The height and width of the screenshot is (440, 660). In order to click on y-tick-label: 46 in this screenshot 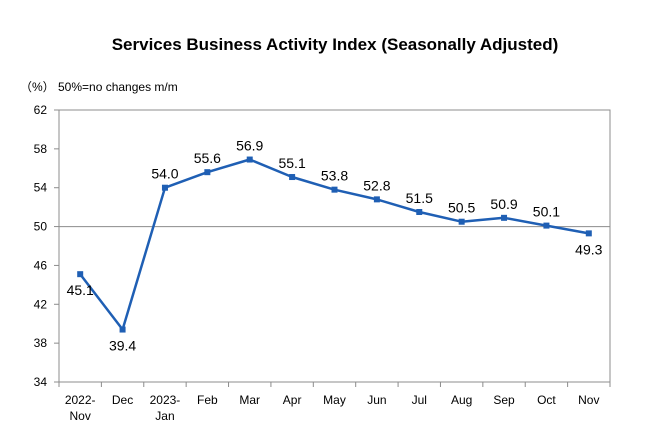, I will do `click(41, 265)`.